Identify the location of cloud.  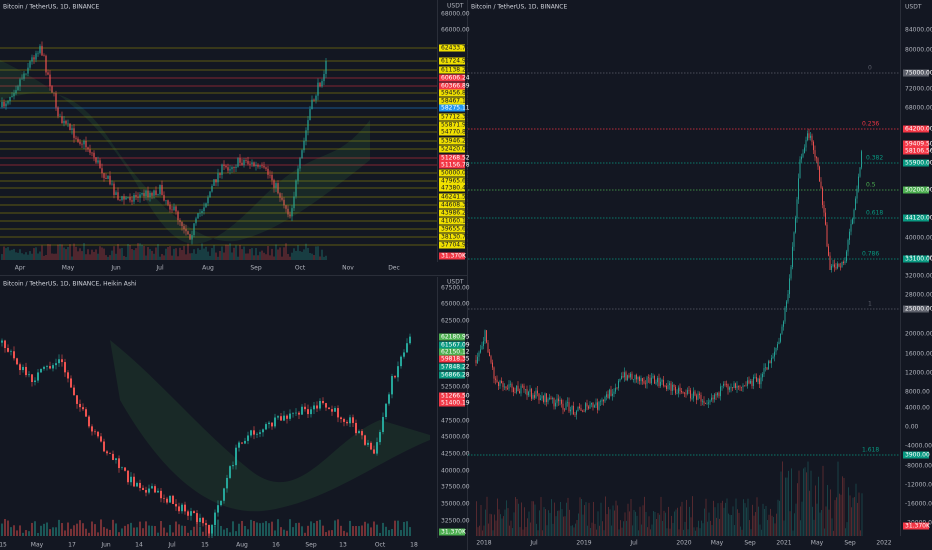
(185, 152).